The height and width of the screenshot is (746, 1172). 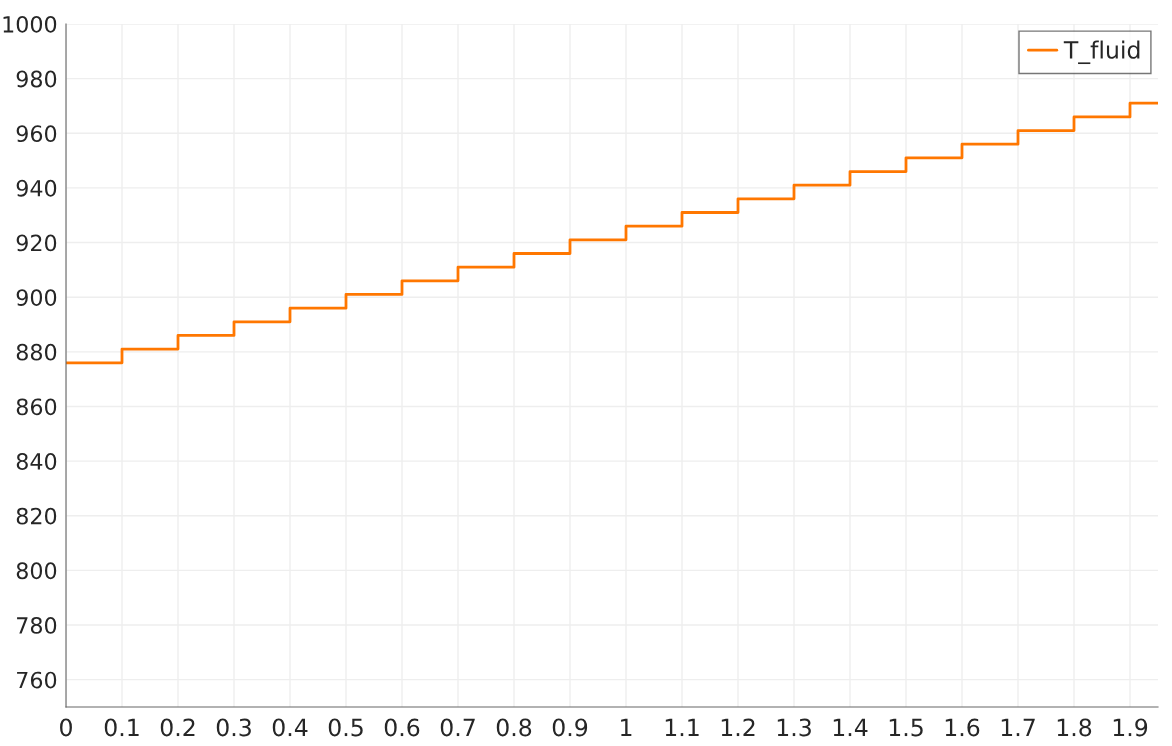 I want to click on y-tick-label: 860, so click(x=36, y=407).